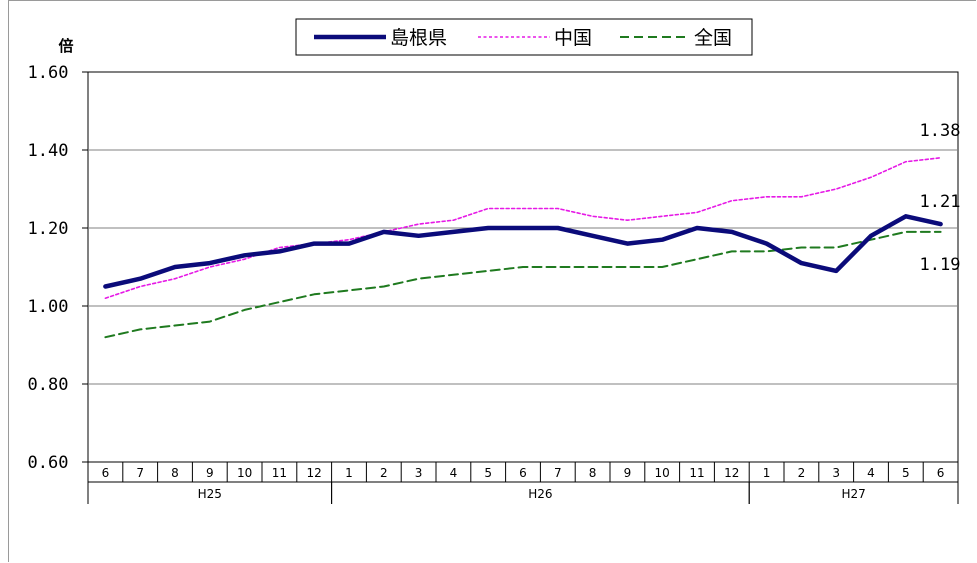 Image resolution: width=977 pixels, height=563 pixels. Describe the element at coordinates (65, 46) in the screenshot. I see `y-axis-label: 倍` at that location.